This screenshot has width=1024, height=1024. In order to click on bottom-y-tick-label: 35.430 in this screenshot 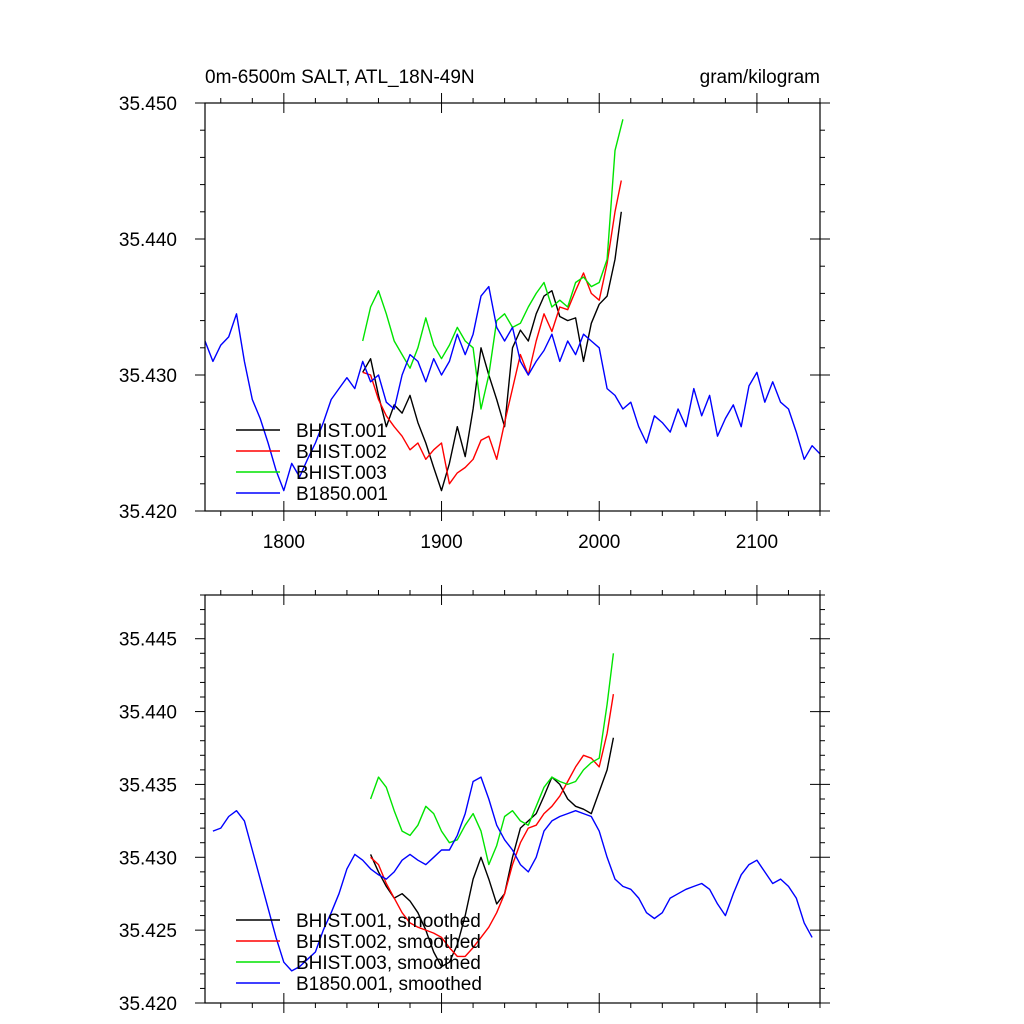, I will do `click(148, 858)`.